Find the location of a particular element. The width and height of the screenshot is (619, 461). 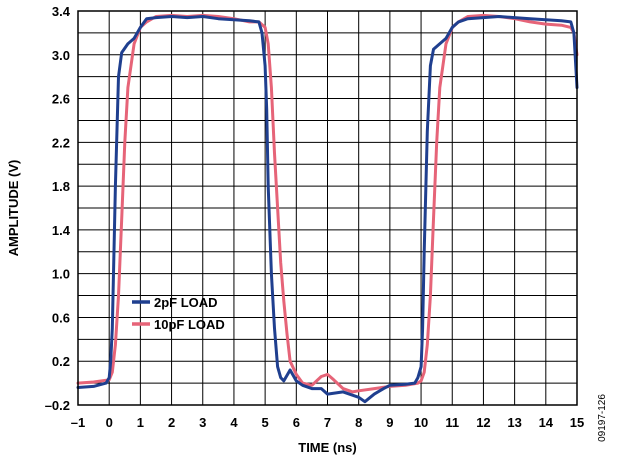

y-tick-label: 3.0 is located at coordinates (61, 55).